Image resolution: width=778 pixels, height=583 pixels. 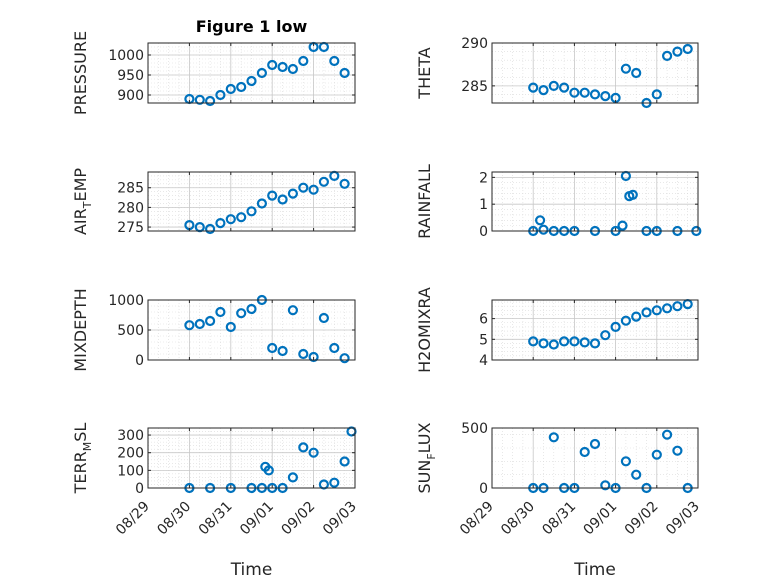 I want to click on y-tick-label: 900, so click(x=130, y=96).